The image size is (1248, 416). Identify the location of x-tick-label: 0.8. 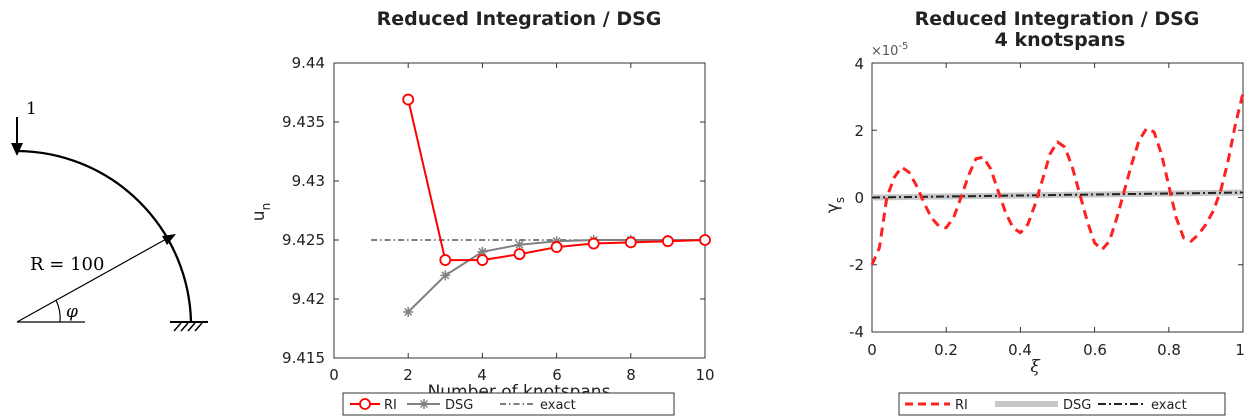
(1169, 350).